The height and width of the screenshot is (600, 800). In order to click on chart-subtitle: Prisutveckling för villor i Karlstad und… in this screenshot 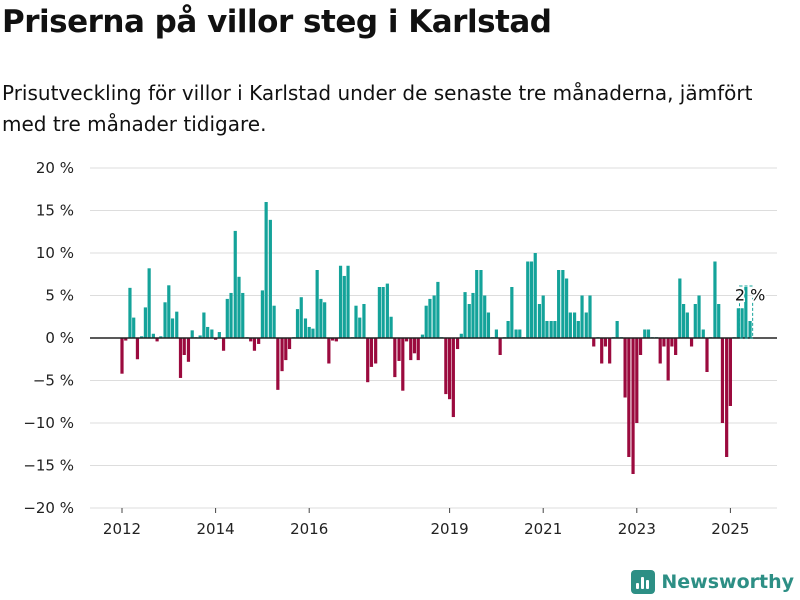, I will do `click(377, 108)`.